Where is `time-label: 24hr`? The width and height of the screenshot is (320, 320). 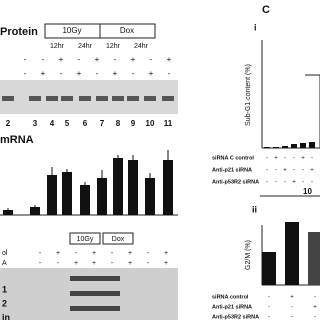 time-label: 24hr is located at coordinates (85, 46).